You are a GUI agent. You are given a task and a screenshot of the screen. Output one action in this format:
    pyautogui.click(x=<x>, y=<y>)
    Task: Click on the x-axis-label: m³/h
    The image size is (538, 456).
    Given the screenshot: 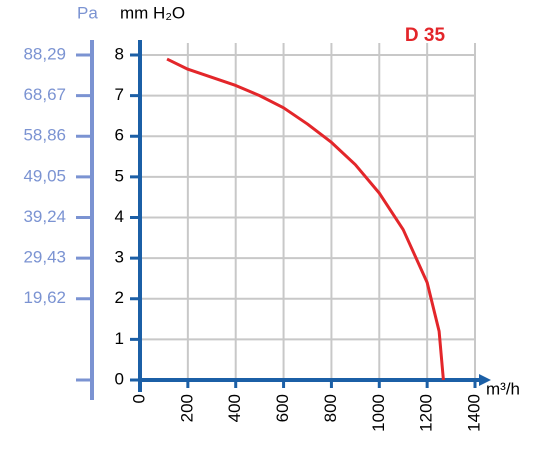 What is the action you would take?
    pyautogui.click(x=503, y=388)
    